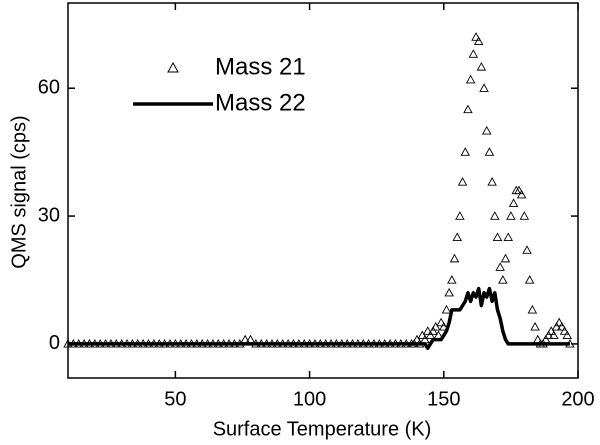 The image size is (600, 445). I want to click on y-axis-label: QMS signal (cps), so click(19, 191).